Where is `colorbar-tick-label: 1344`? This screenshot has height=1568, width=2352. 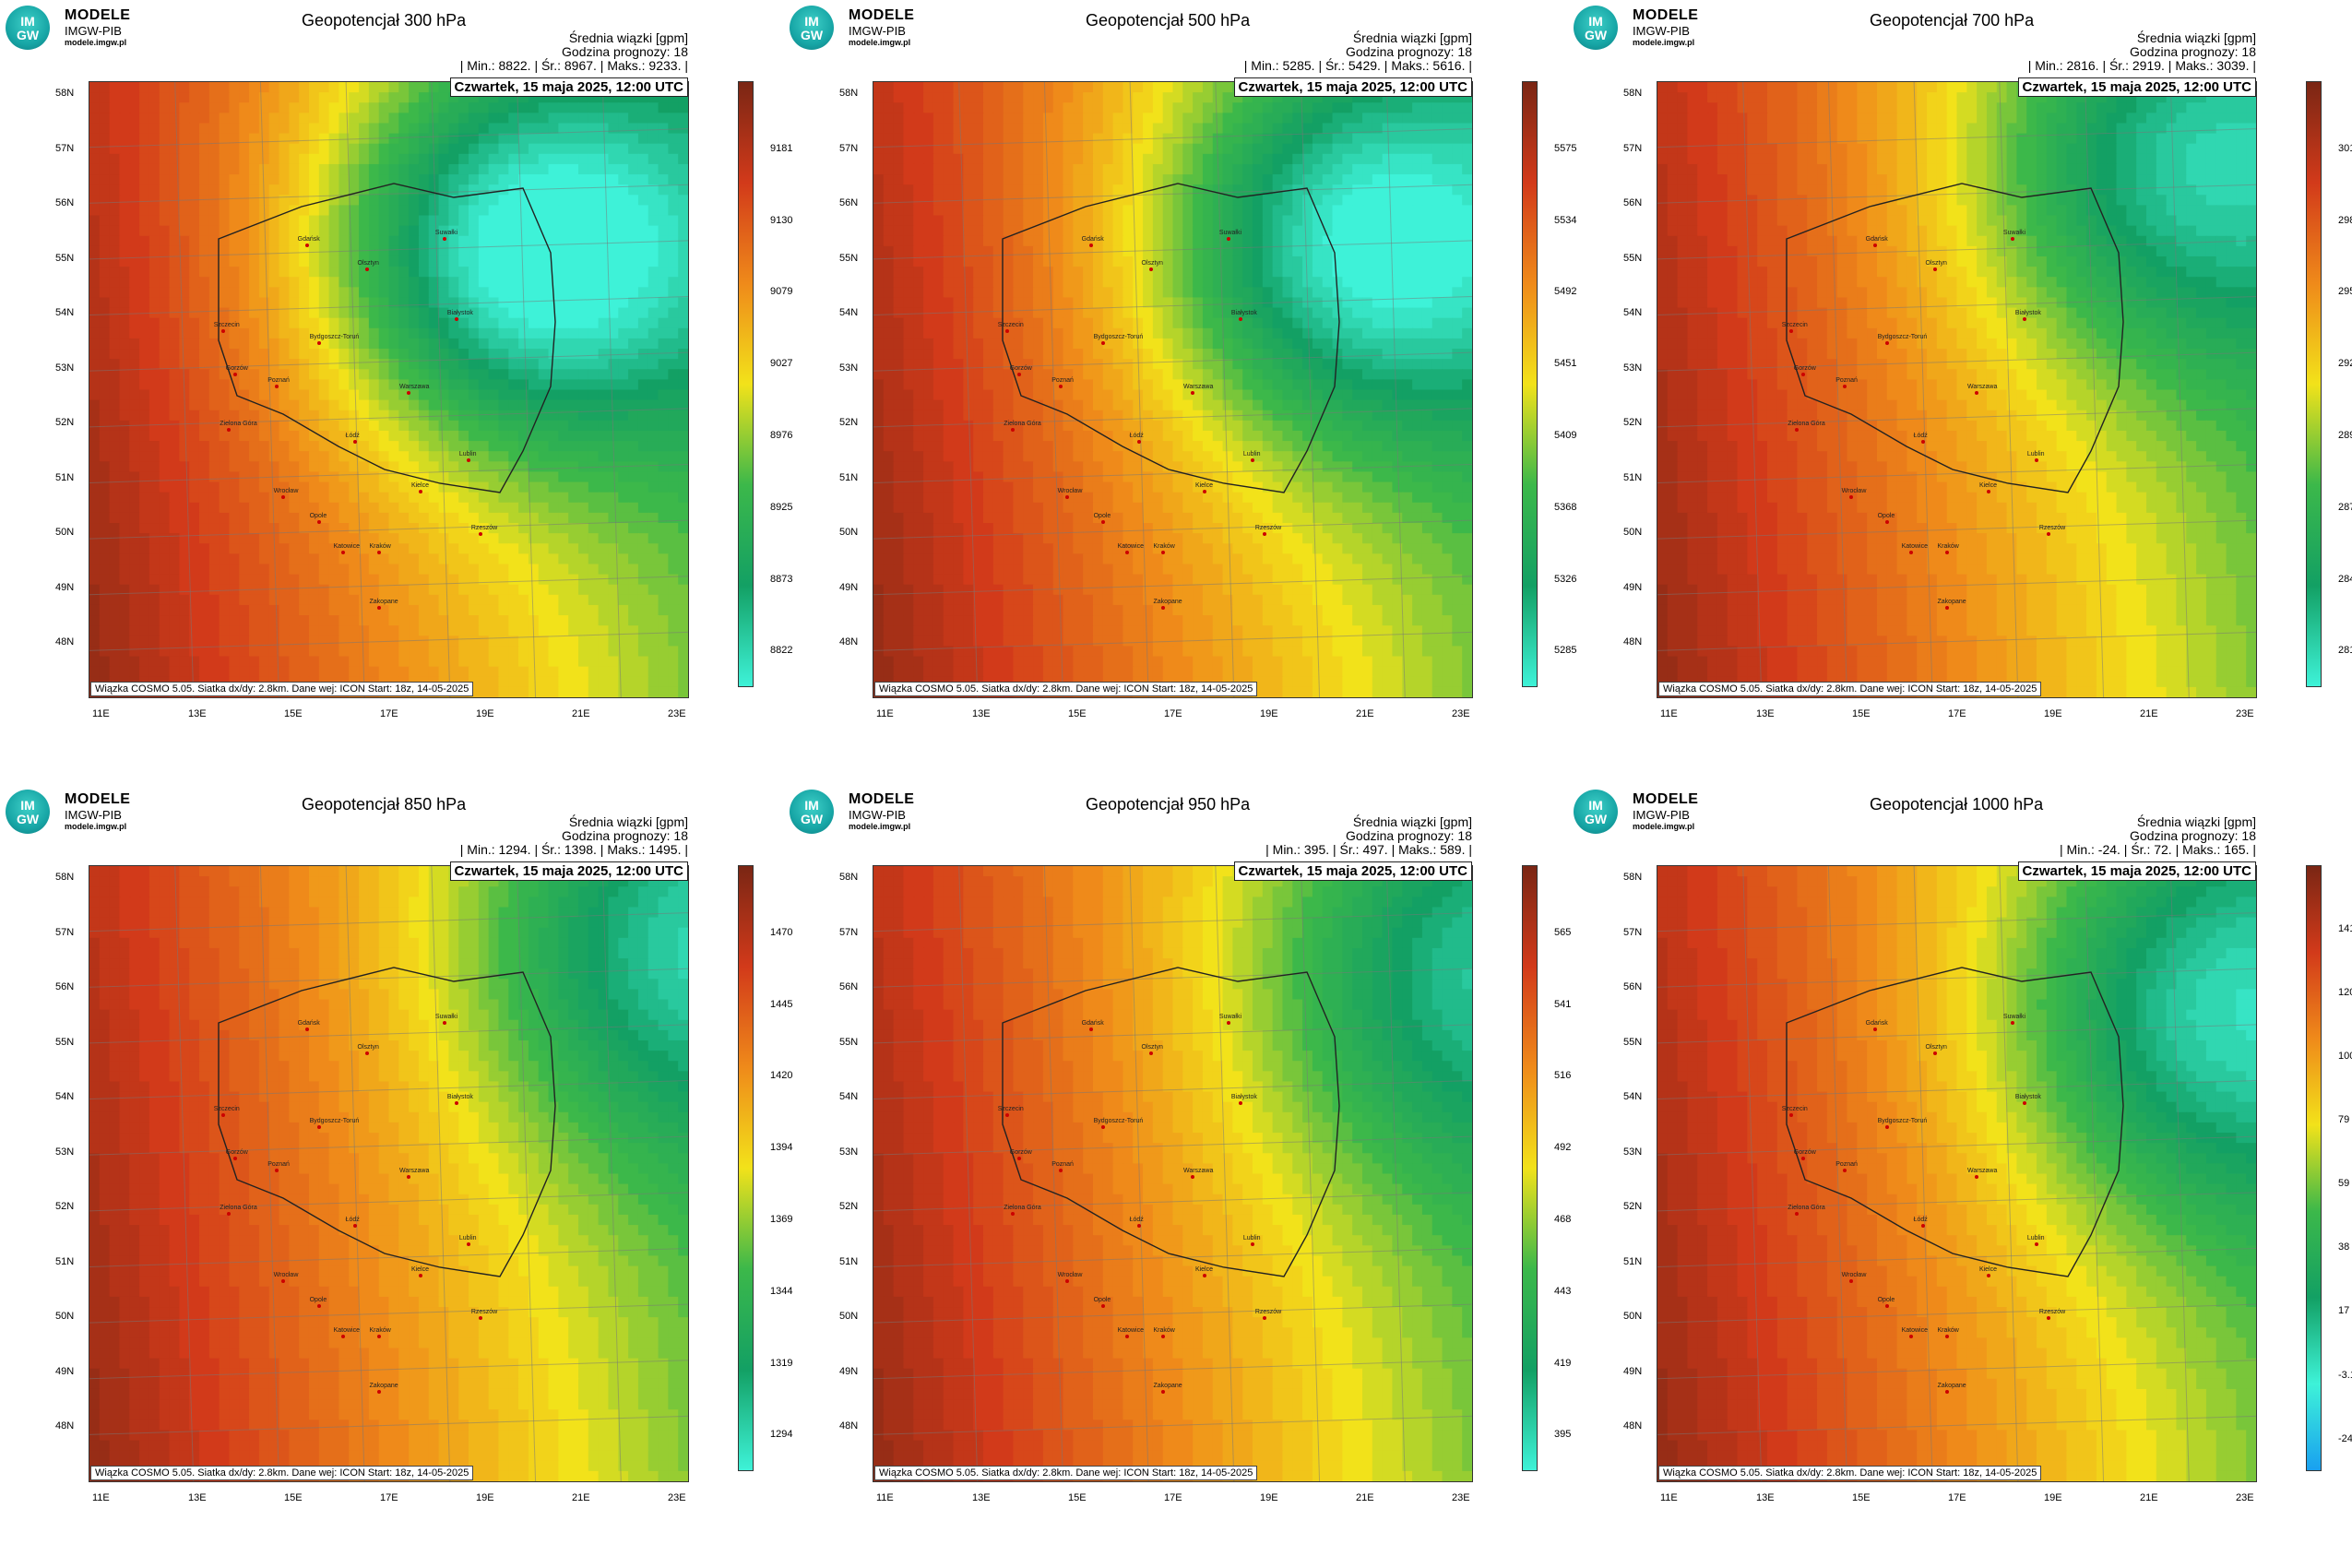 colorbar-tick-label: 1344 is located at coordinates (781, 1291).